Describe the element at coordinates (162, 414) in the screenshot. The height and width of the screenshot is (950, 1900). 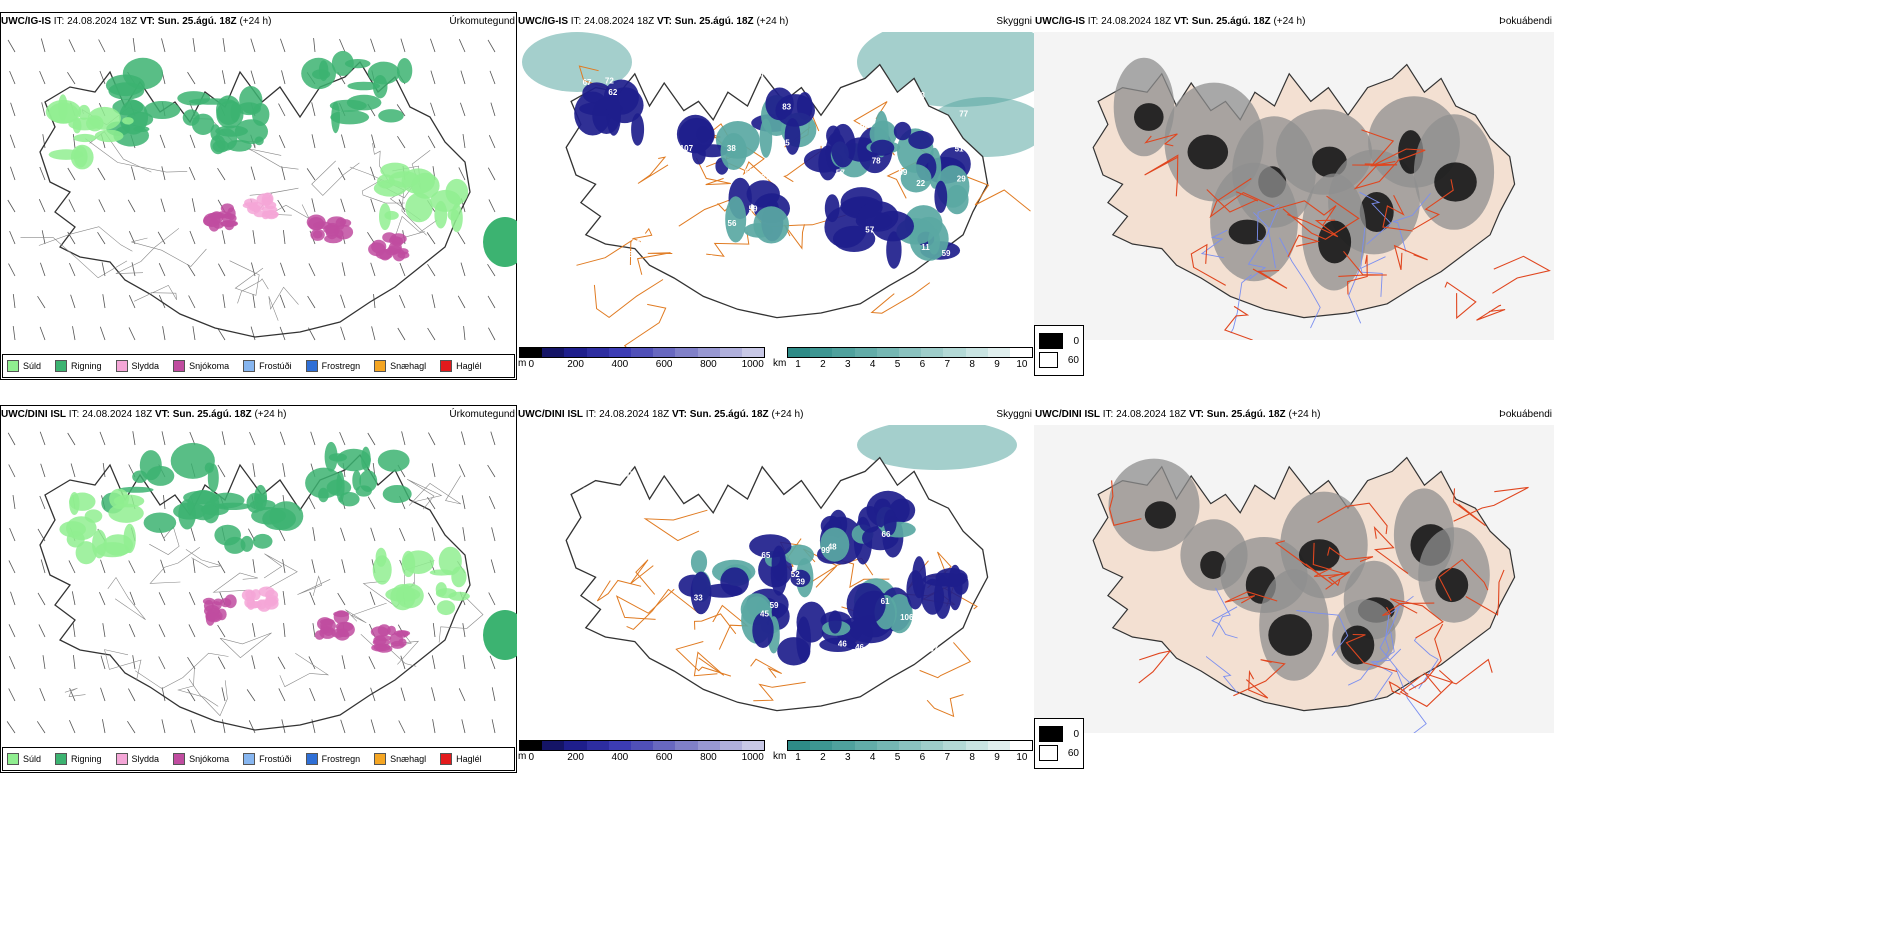
I see `vt-label: VT:` at that location.